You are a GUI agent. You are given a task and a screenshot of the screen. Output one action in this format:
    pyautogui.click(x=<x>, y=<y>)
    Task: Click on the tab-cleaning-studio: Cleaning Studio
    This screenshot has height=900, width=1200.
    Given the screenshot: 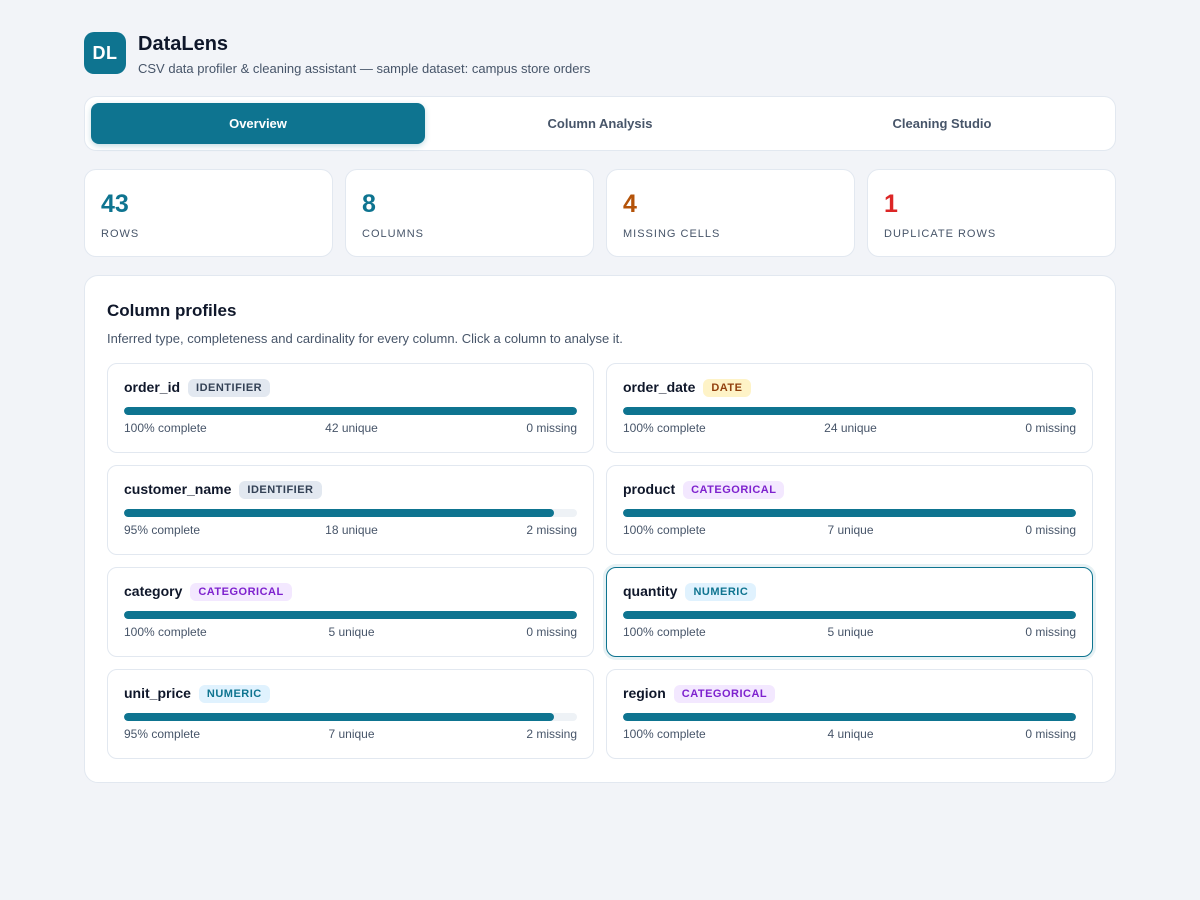 What is the action you would take?
    pyautogui.click(x=942, y=123)
    